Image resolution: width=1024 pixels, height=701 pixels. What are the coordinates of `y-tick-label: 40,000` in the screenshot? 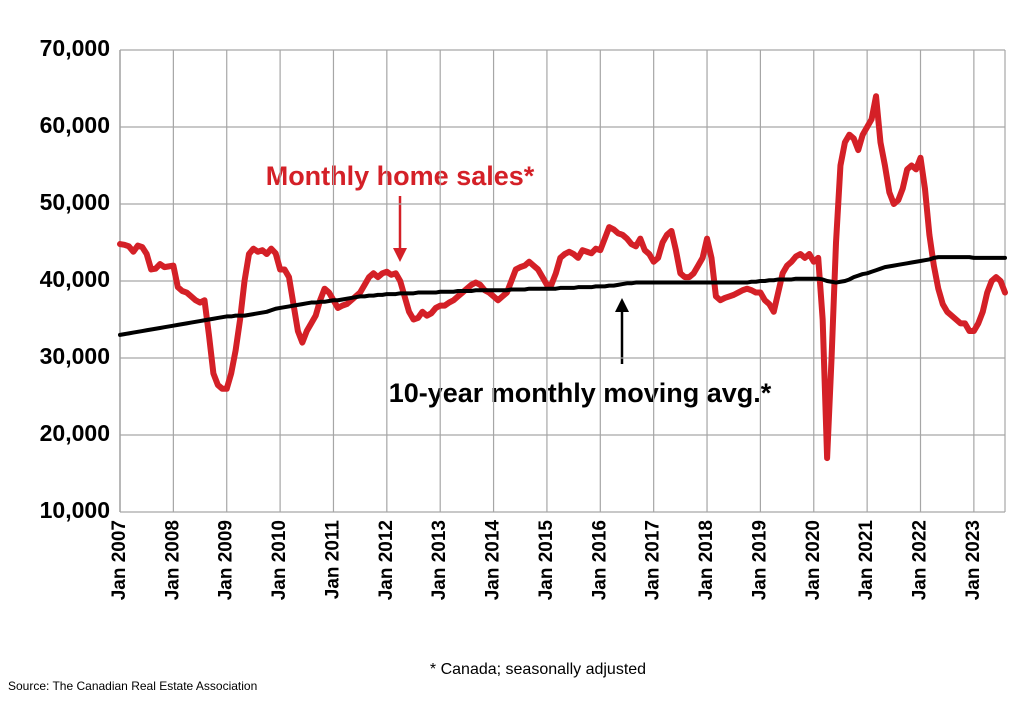 It's located at (75, 279).